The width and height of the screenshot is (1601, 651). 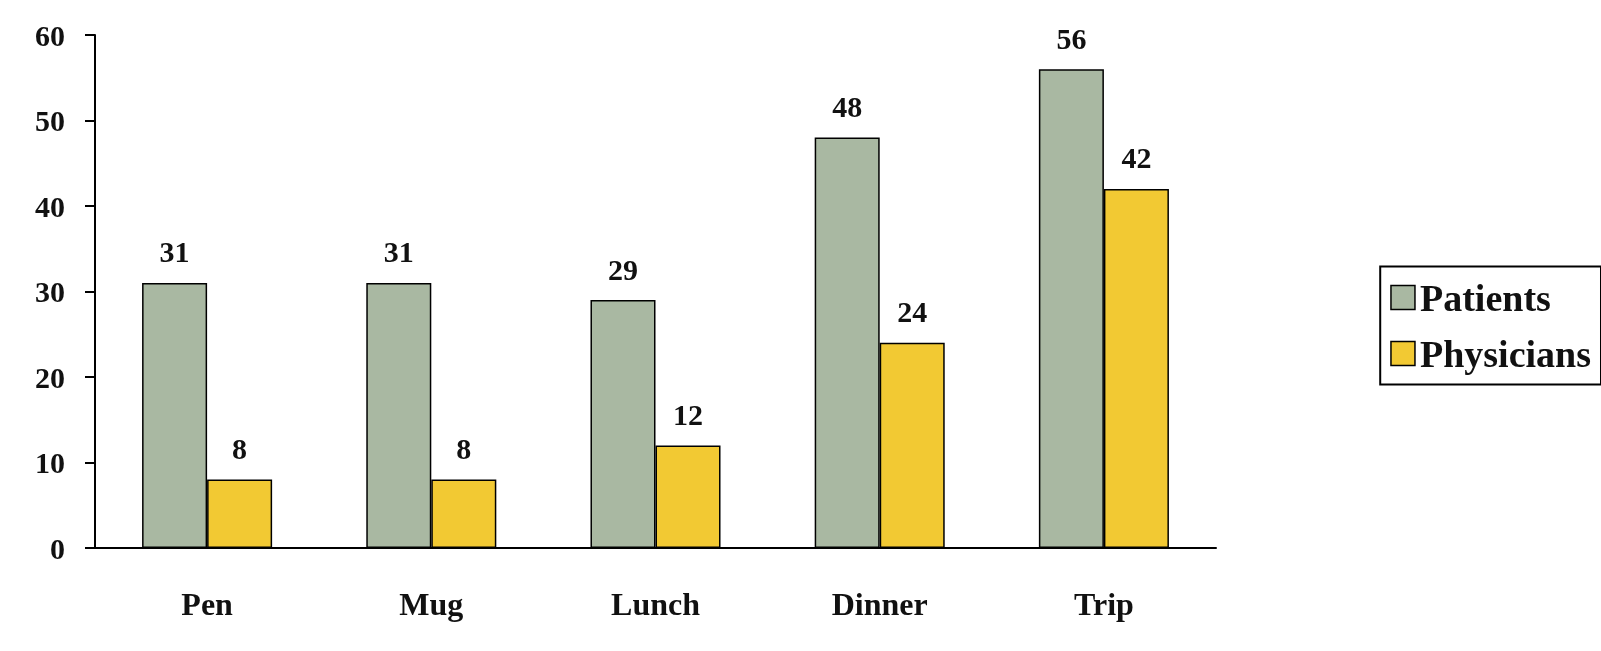 I want to click on data-label: 12, so click(x=688, y=414).